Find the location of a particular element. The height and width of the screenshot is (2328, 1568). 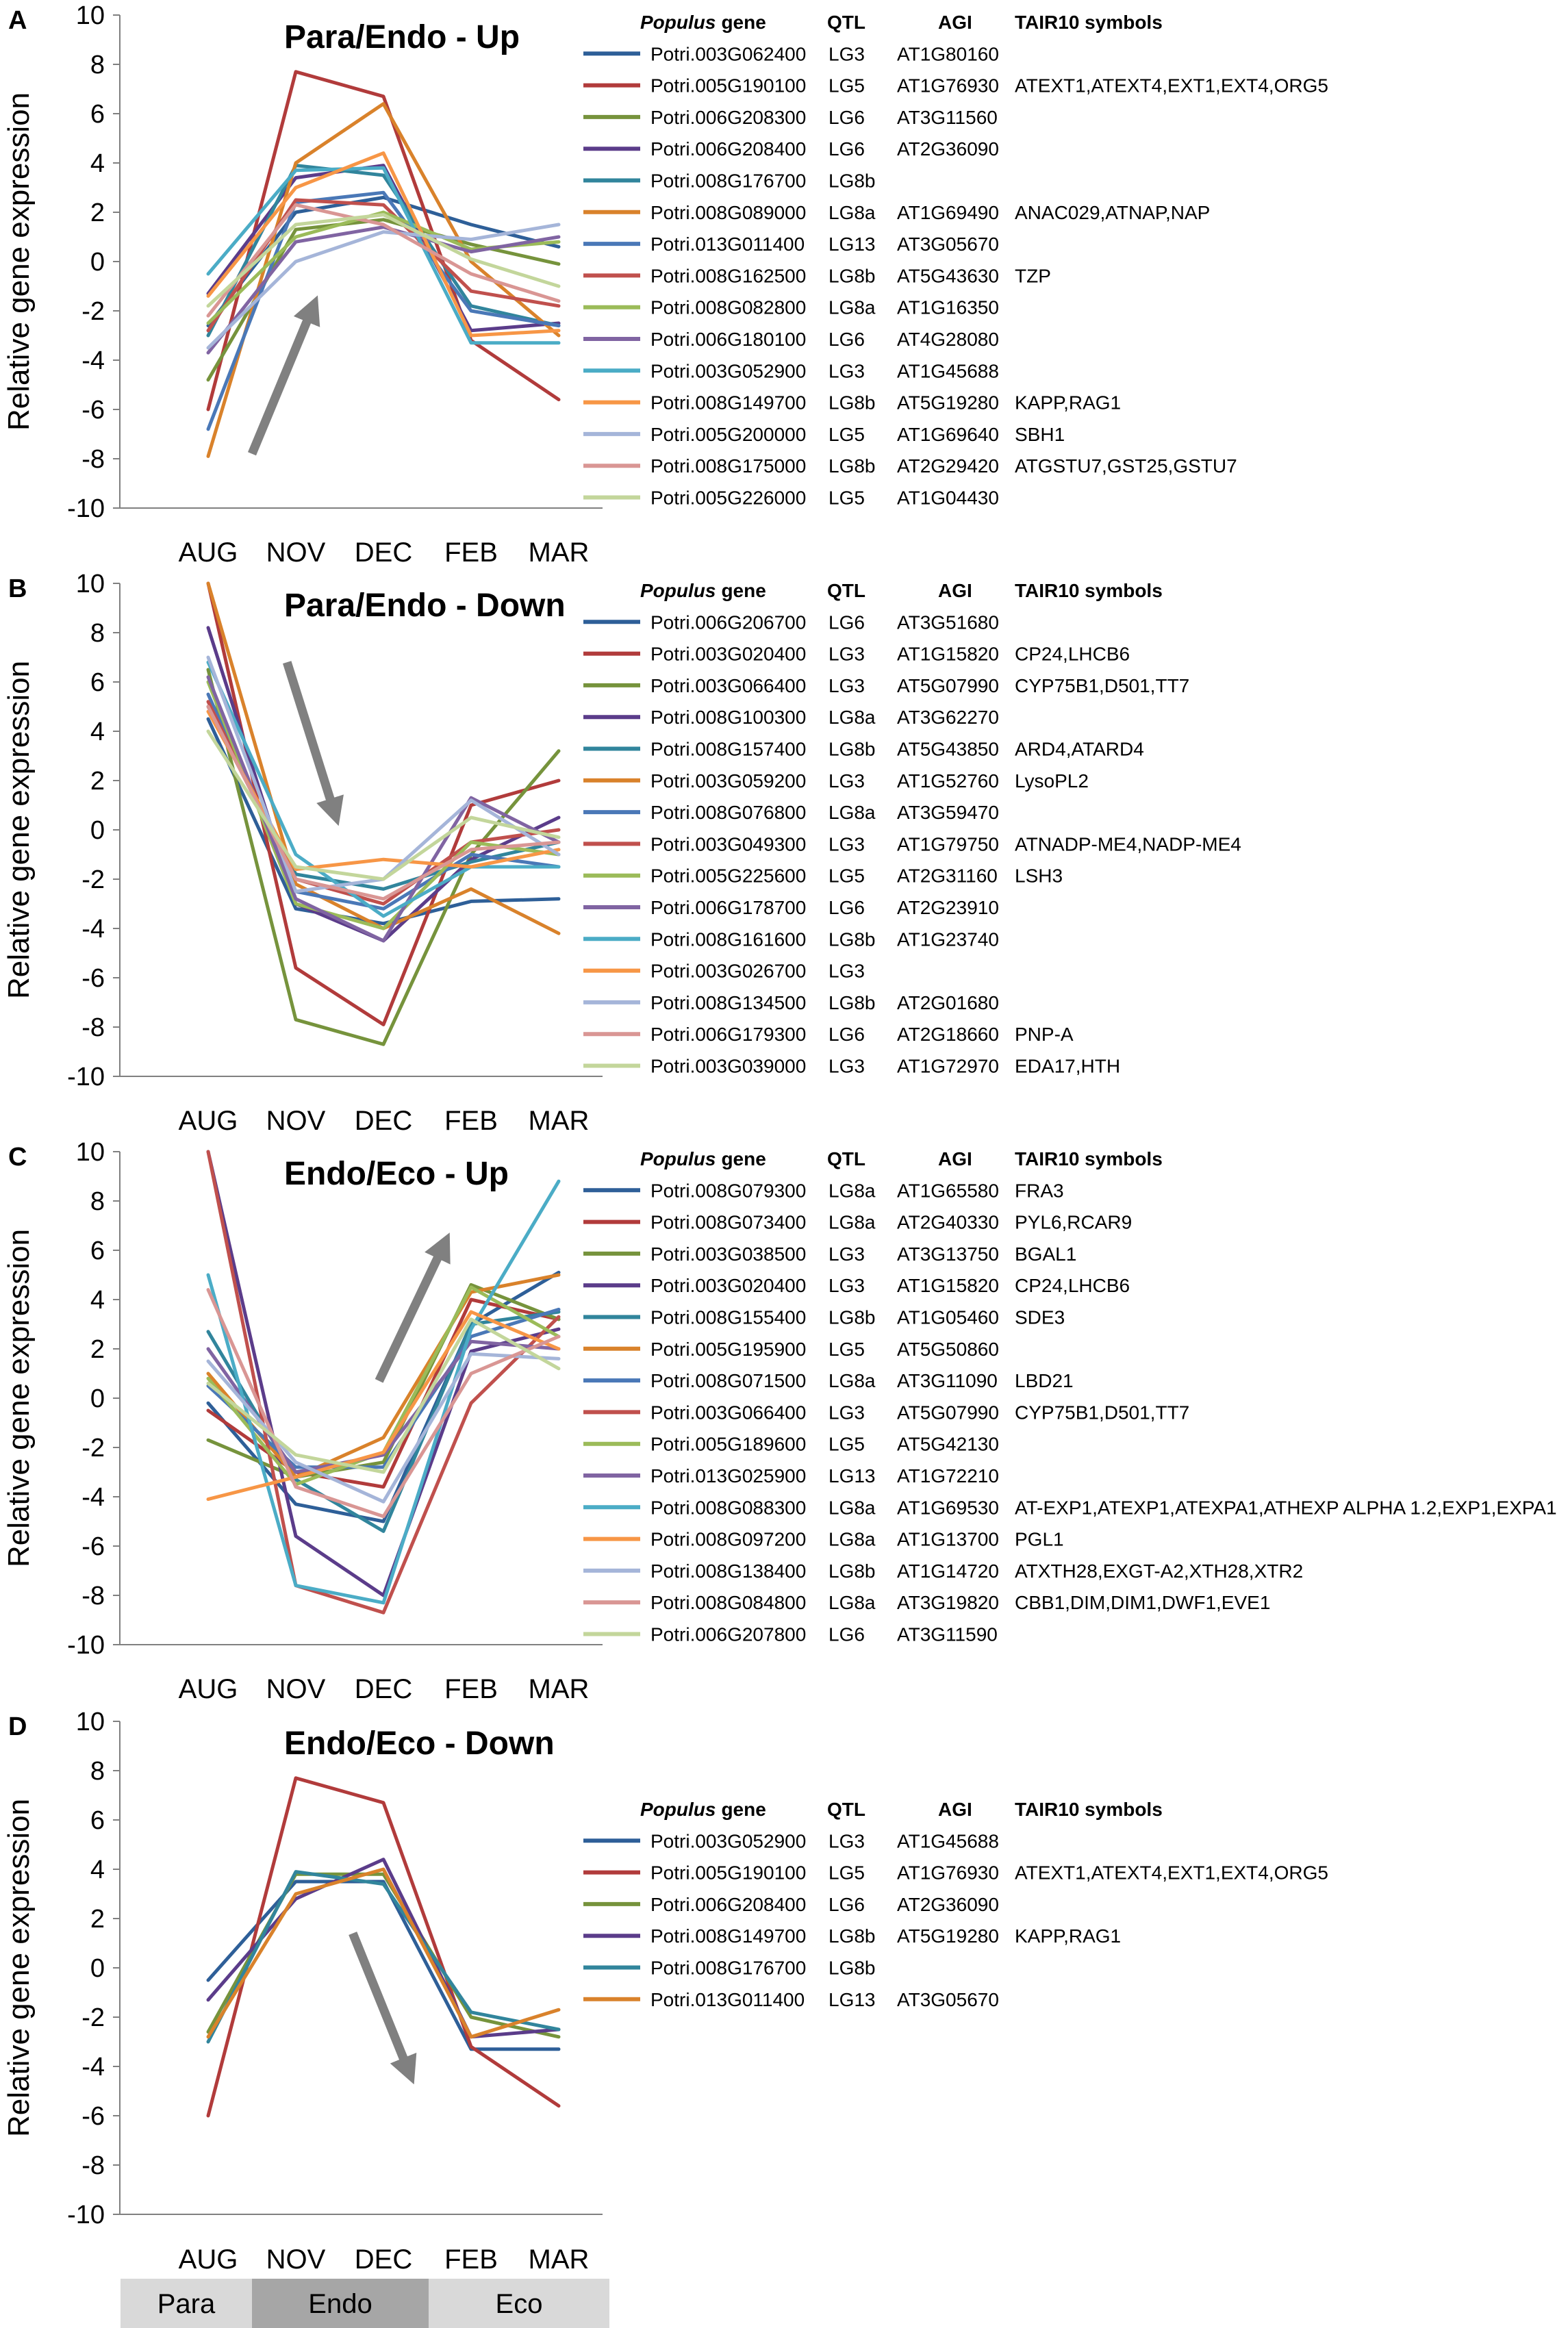

legend-qtl: LG13 is located at coordinates (852, 1999).